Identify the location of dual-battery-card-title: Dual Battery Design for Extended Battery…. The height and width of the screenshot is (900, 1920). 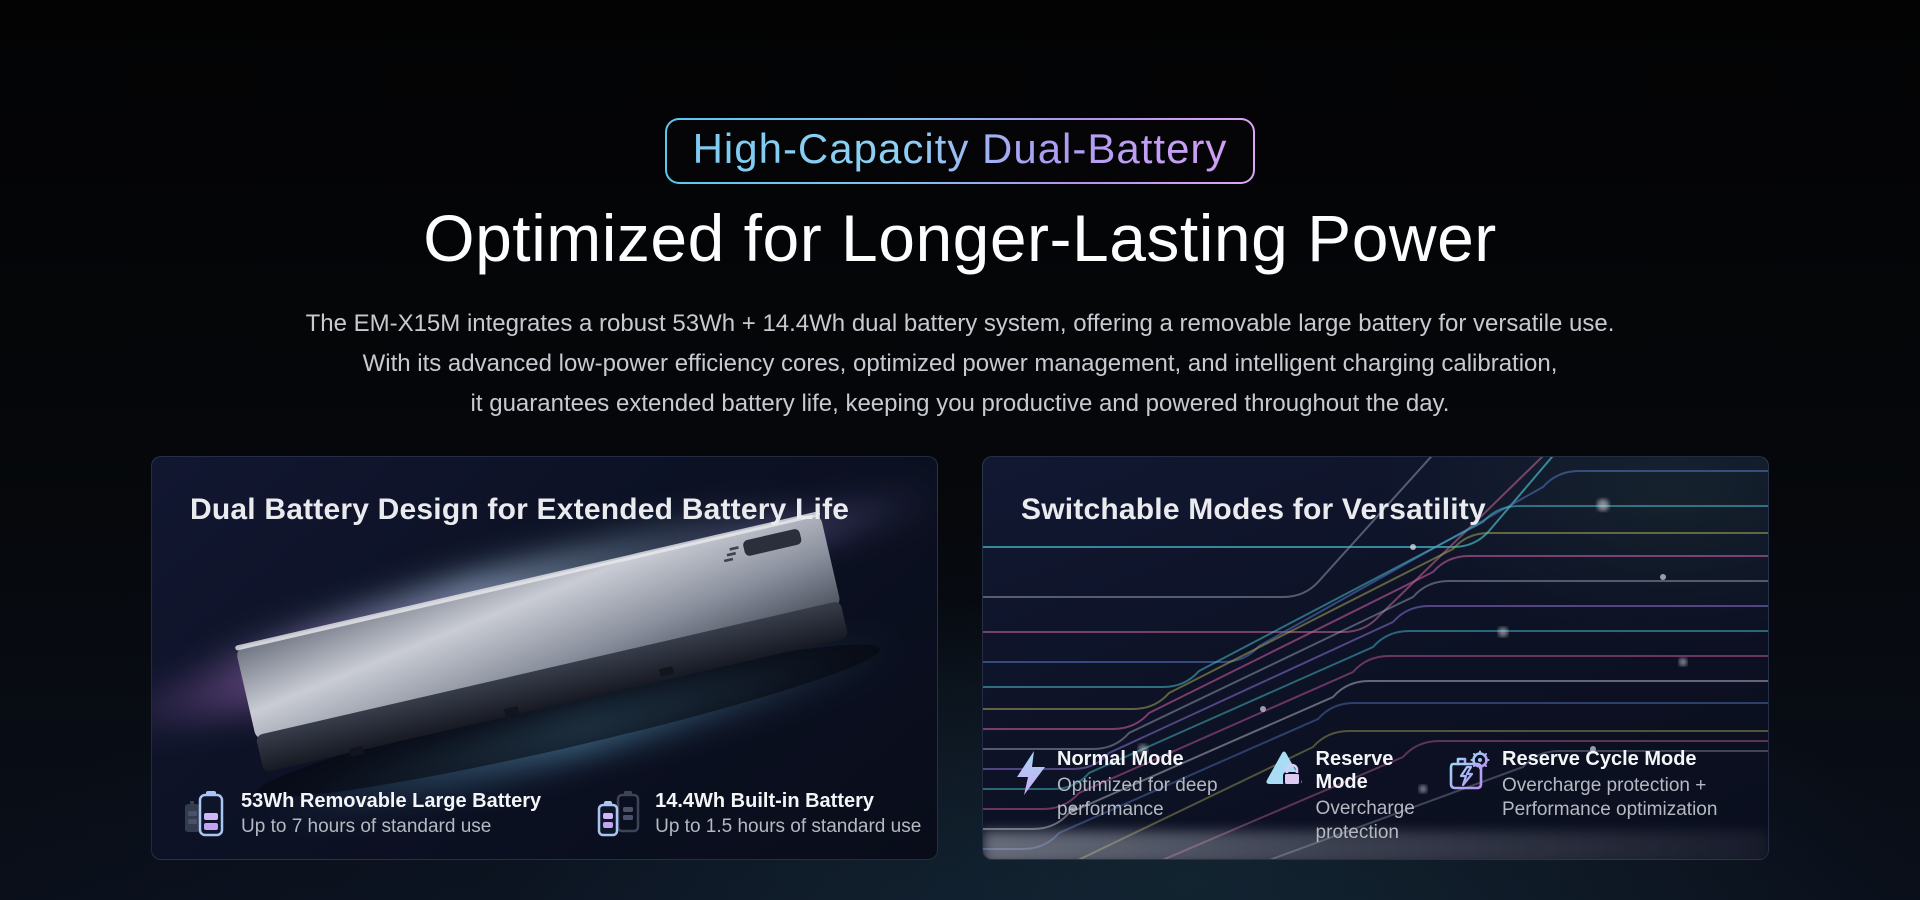
(520, 509).